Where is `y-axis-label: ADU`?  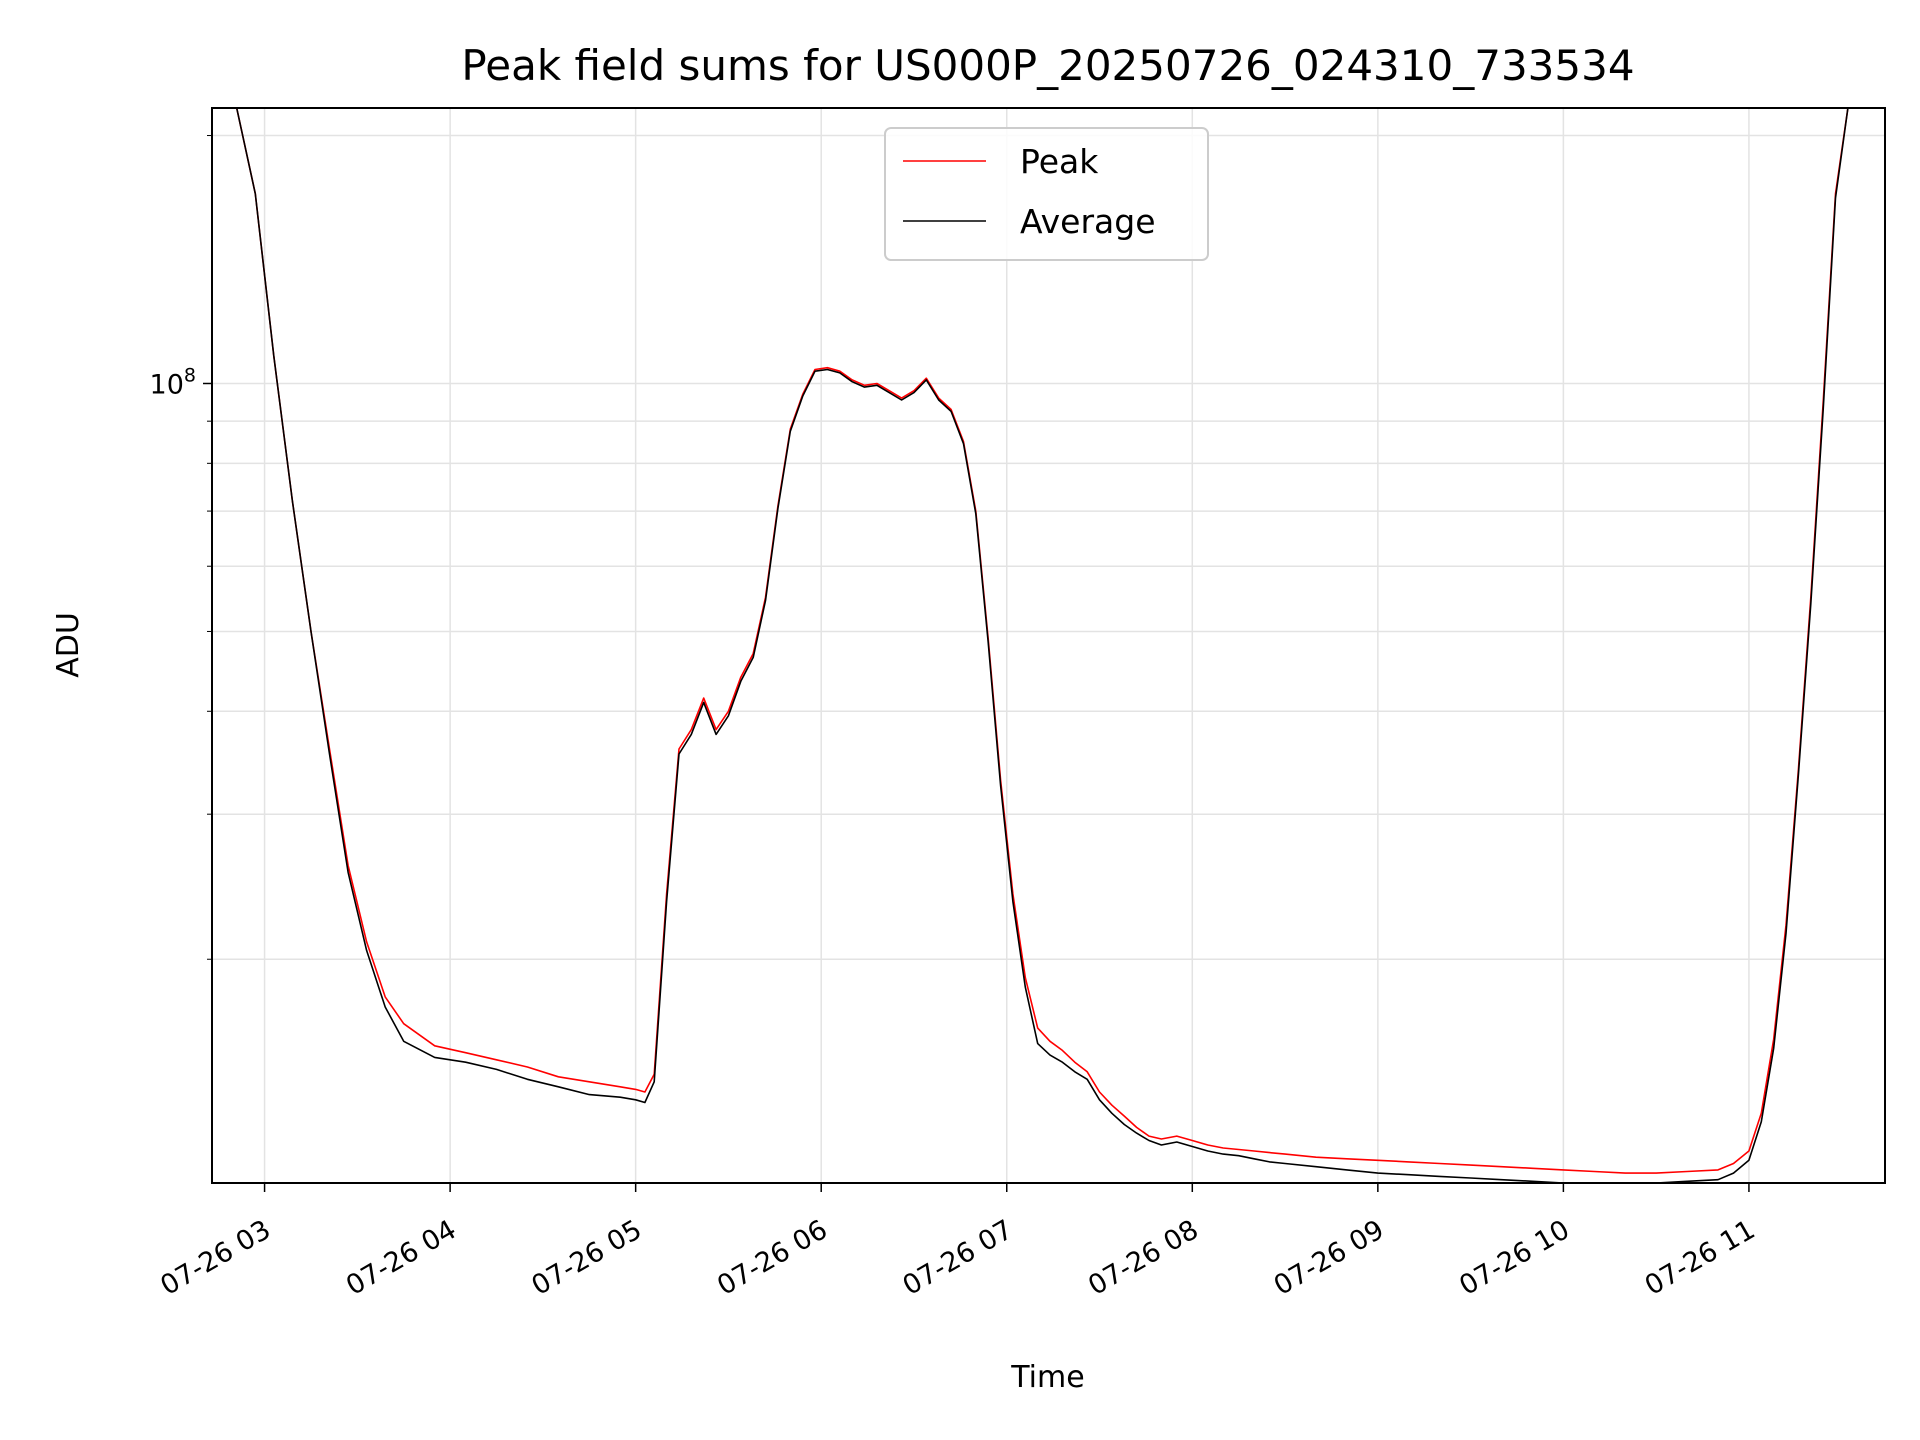
y-axis-label: ADU is located at coordinates (68, 645).